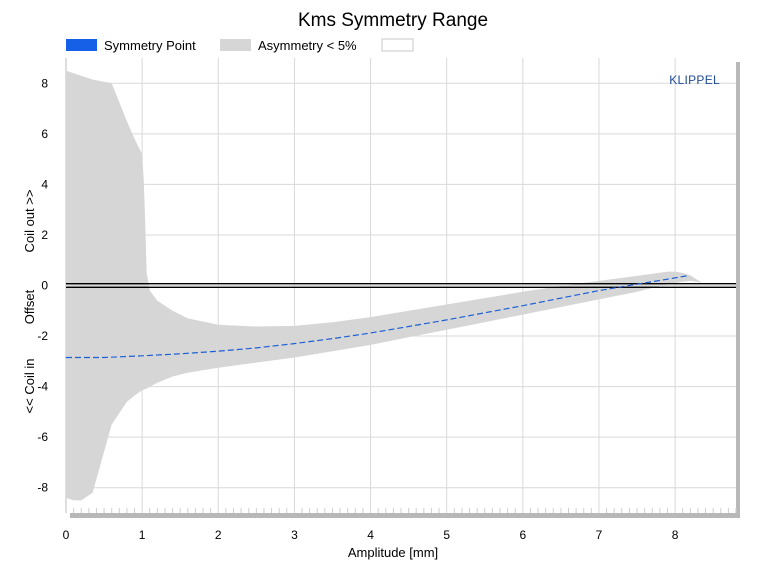 This screenshot has width=765, height=568. What do you see at coordinates (42, 336) in the screenshot?
I see `y-tick-label: -2` at bounding box center [42, 336].